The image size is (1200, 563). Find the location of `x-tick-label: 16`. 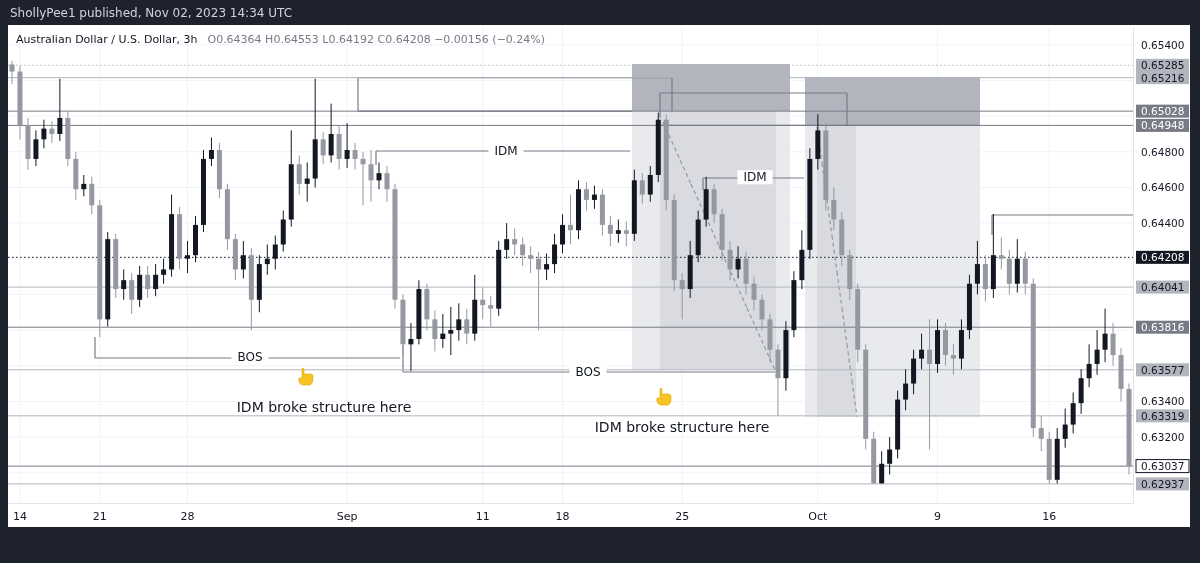

x-tick-label: 16 is located at coordinates (1049, 516).